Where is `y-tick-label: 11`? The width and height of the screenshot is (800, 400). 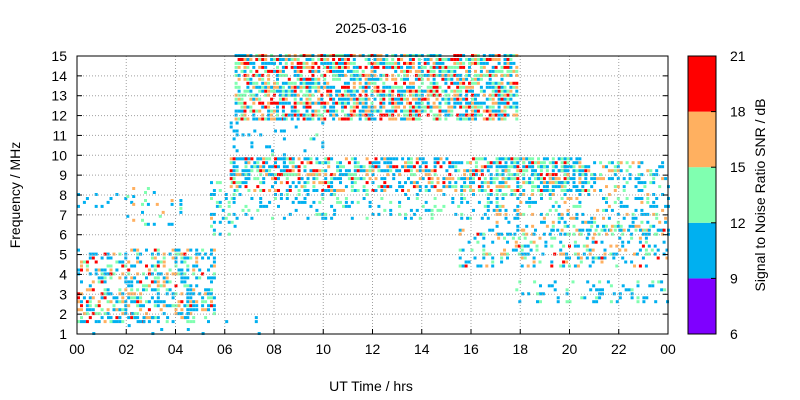 y-tick-label: 11 is located at coordinates (59, 135).